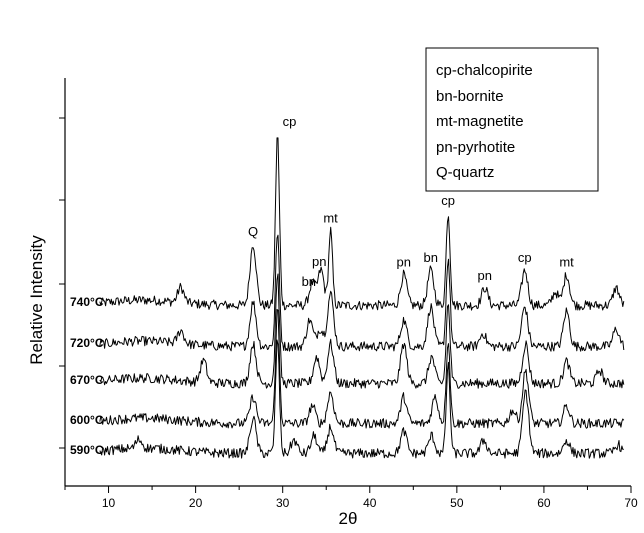 The height and width of the screenshot is (533, 644). What do you see at coordinates (544, 503) in the screenshot?
I see `x-tick-label: 60` at bounding box center [544, 503].